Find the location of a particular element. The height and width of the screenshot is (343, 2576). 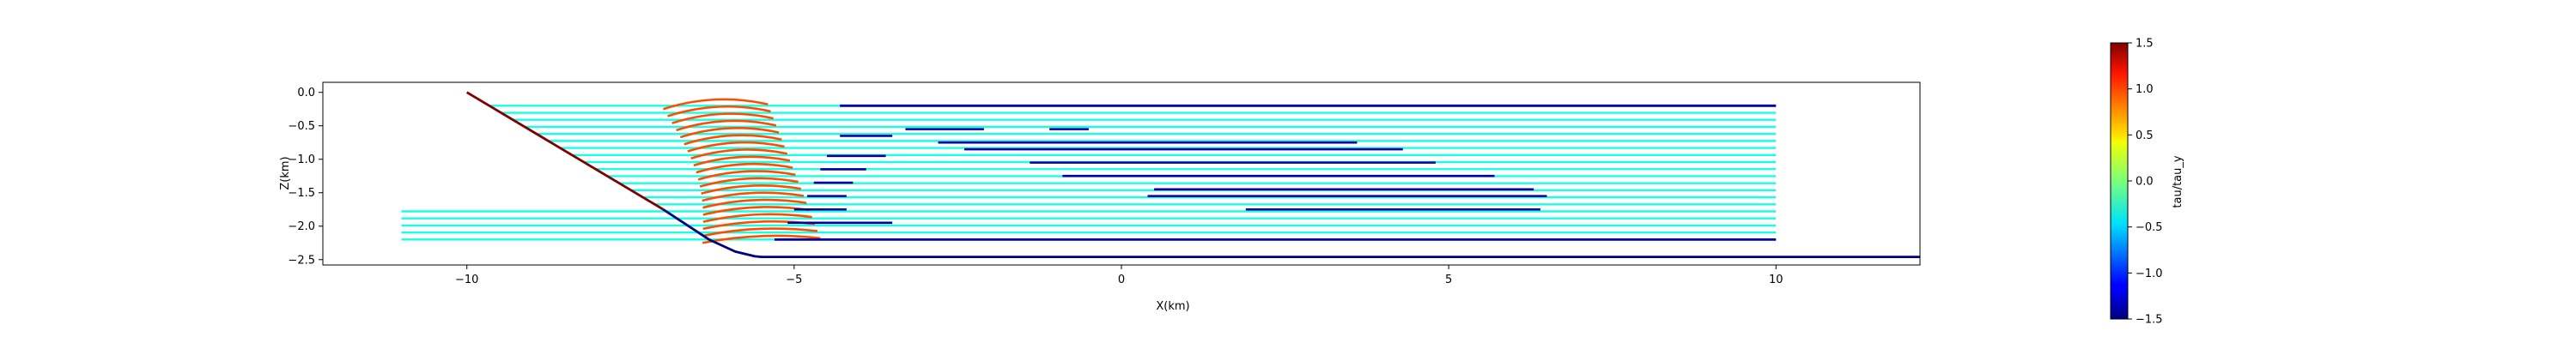

colorbar-tick-label: −1.0 is located at coordinates (2149, 274).